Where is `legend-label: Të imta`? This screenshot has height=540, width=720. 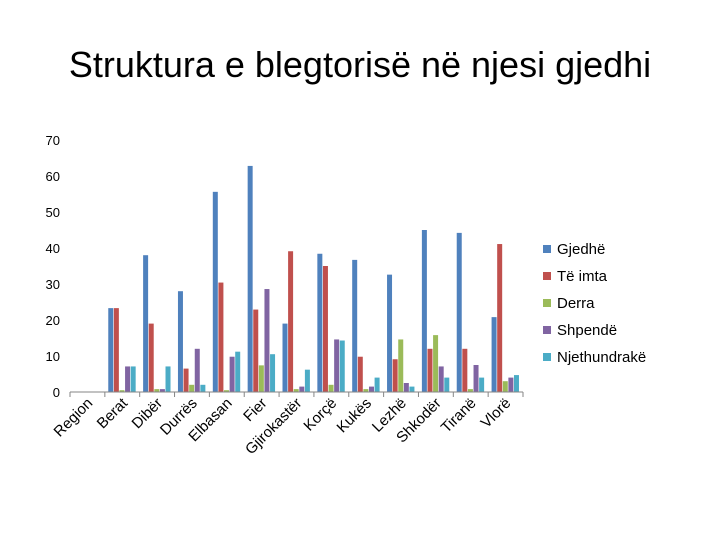 legend-label: Të imta is located at coordinates (582, 276).